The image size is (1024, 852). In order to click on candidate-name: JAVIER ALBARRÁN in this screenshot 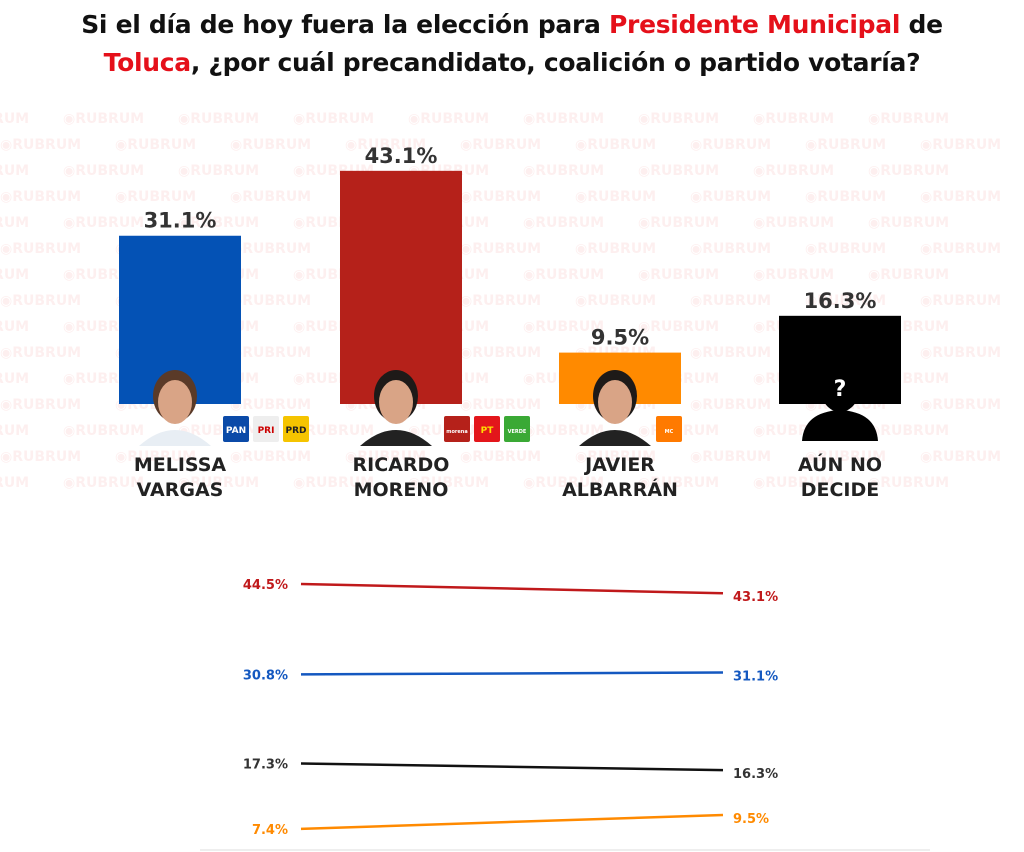, I will do `click(620, 478)`.